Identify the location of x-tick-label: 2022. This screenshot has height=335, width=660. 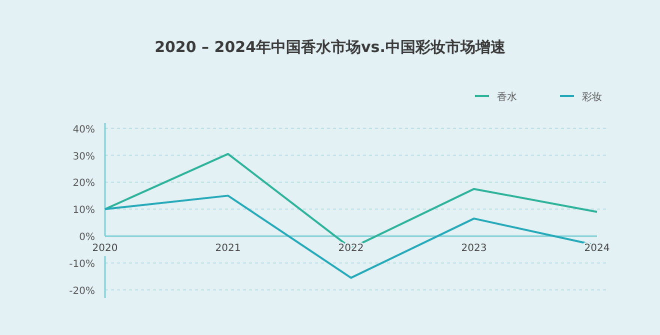
(351, 248).